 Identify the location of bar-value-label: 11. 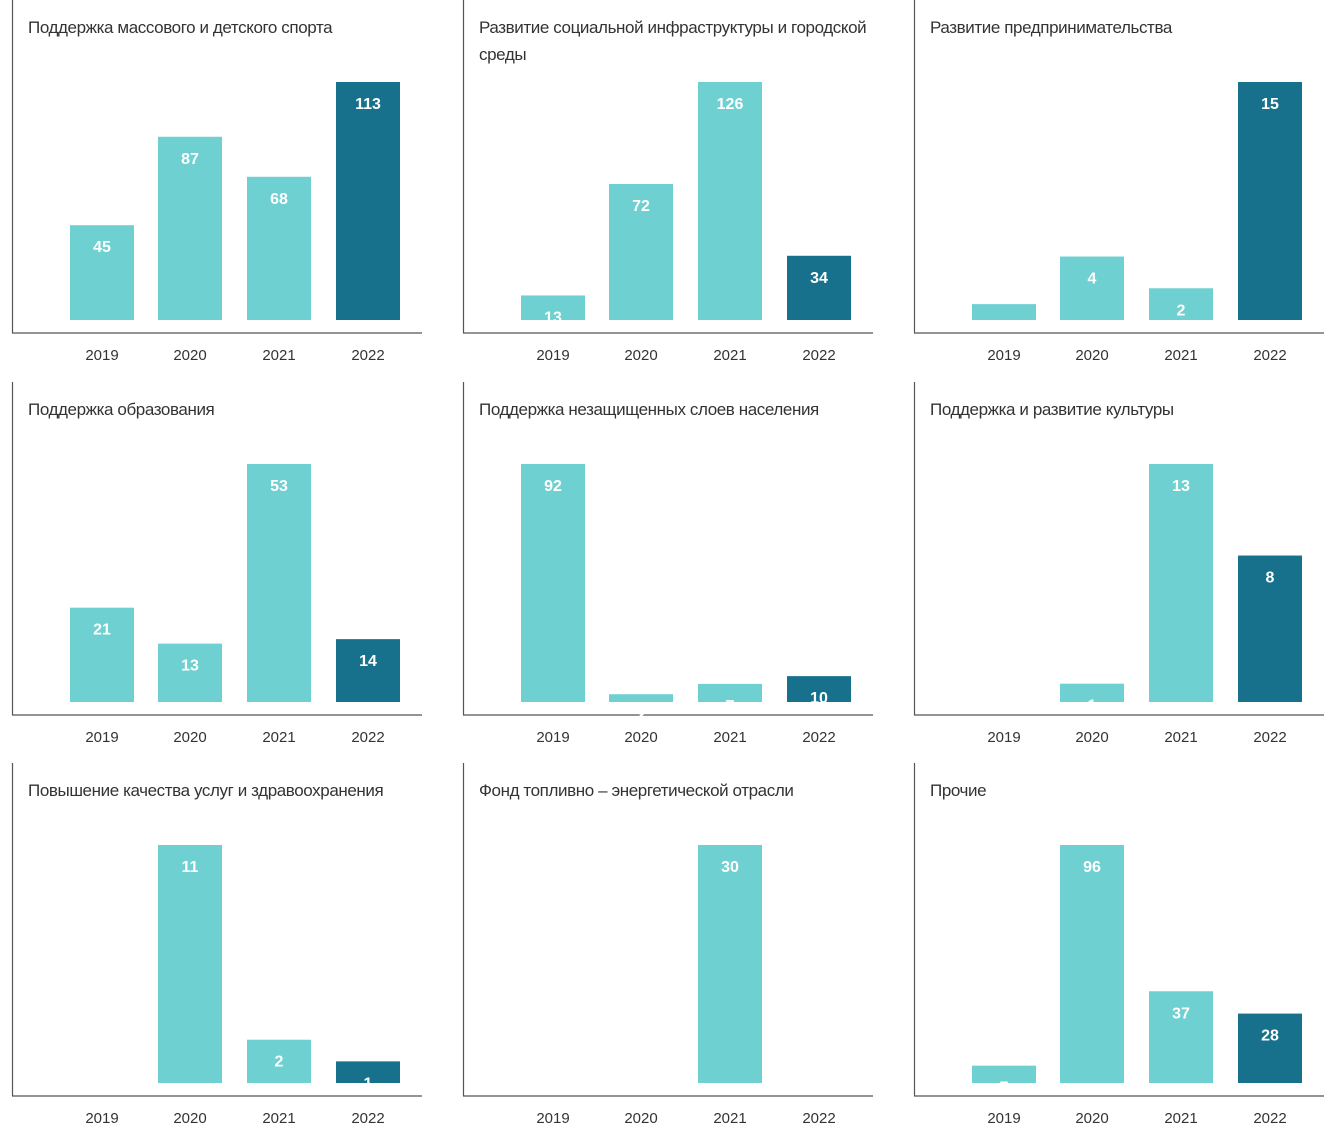
(190, 867).